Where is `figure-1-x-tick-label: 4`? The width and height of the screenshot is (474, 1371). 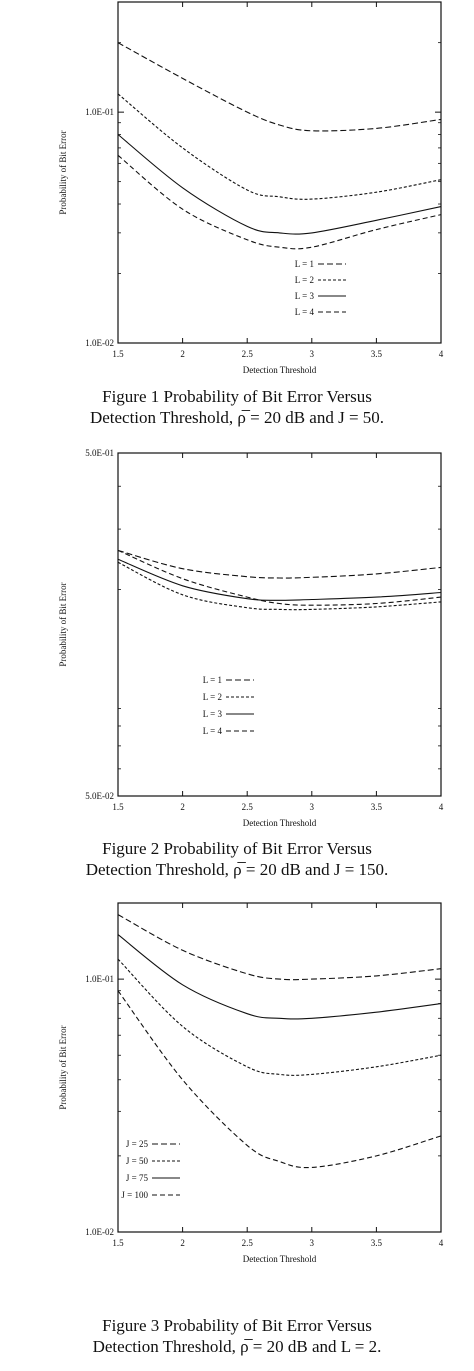
figure-1-x-tick-label: 4 is located at coordinates (441, 354).